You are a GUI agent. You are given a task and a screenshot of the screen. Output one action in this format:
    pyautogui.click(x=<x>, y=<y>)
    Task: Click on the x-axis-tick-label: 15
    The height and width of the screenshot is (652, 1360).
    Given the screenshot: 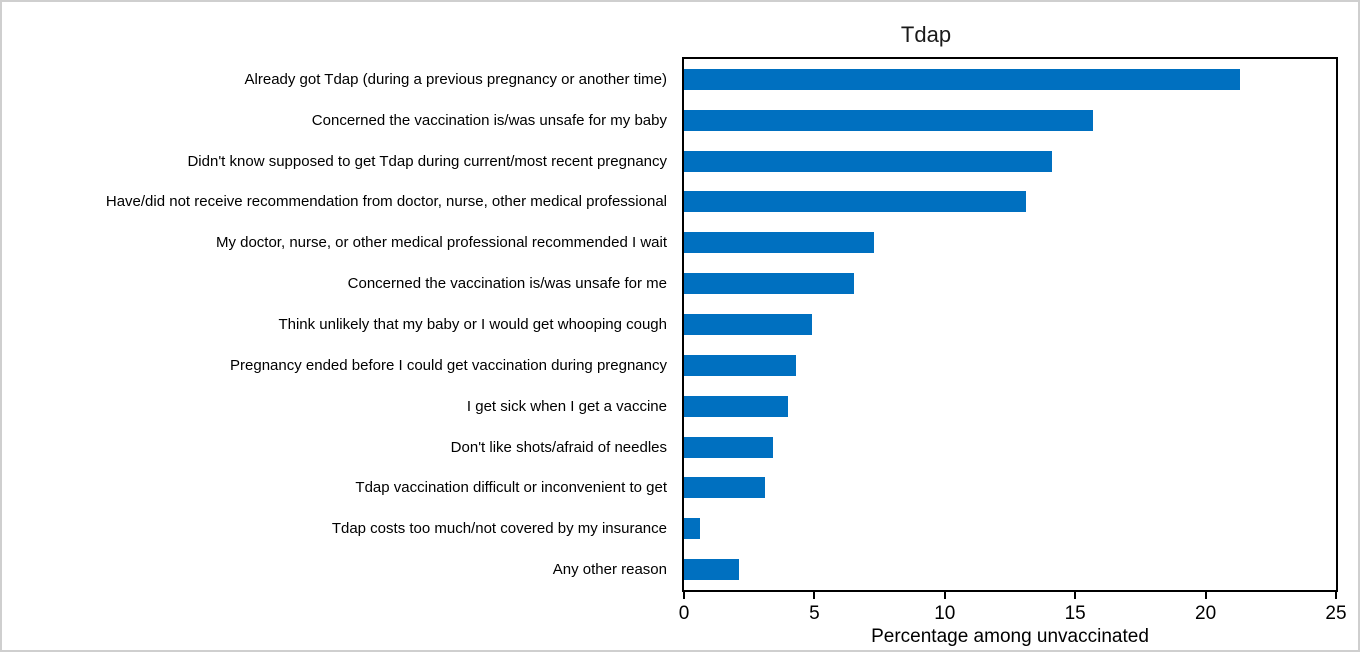 What is the action you would take?
    pyautogui.click(x=1075, y=613)
    